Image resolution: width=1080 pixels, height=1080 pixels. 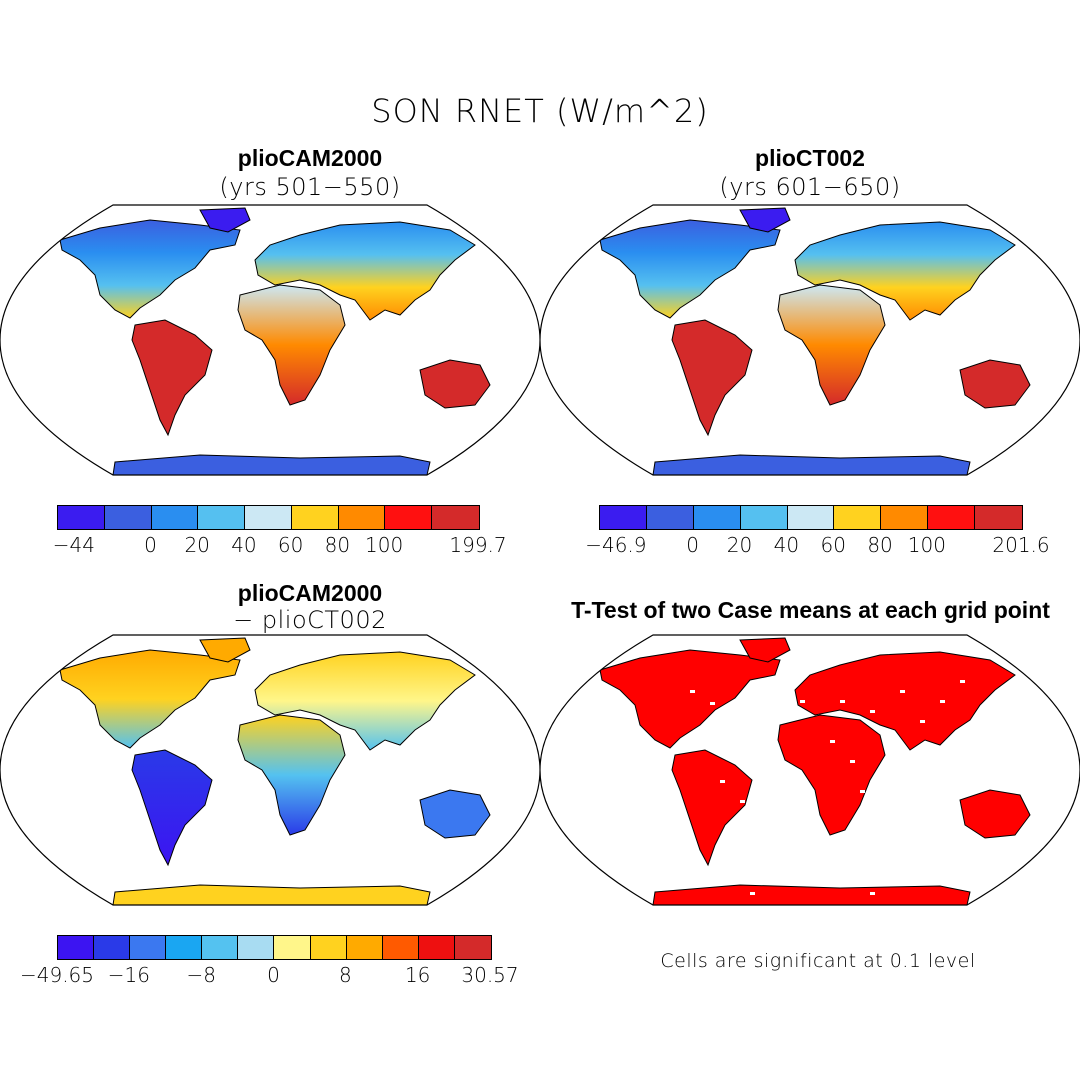 What do you see at coordinates (1021, 545) in the screenshot?
I see `colorbar-tick-label: 201.6` at bounding box center [1021, 545].